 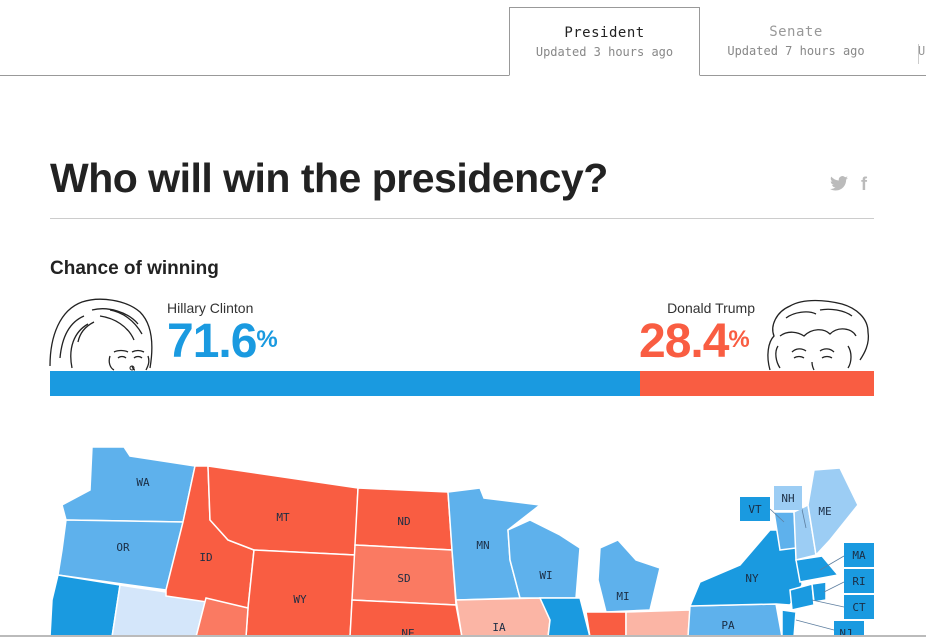 I want to click on state-oh, so click(x=658, y=623).